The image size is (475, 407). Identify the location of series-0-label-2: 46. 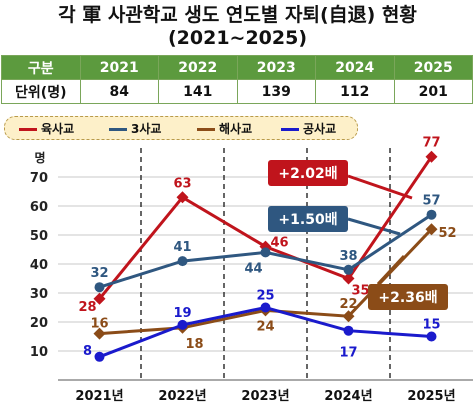
(279, 243).